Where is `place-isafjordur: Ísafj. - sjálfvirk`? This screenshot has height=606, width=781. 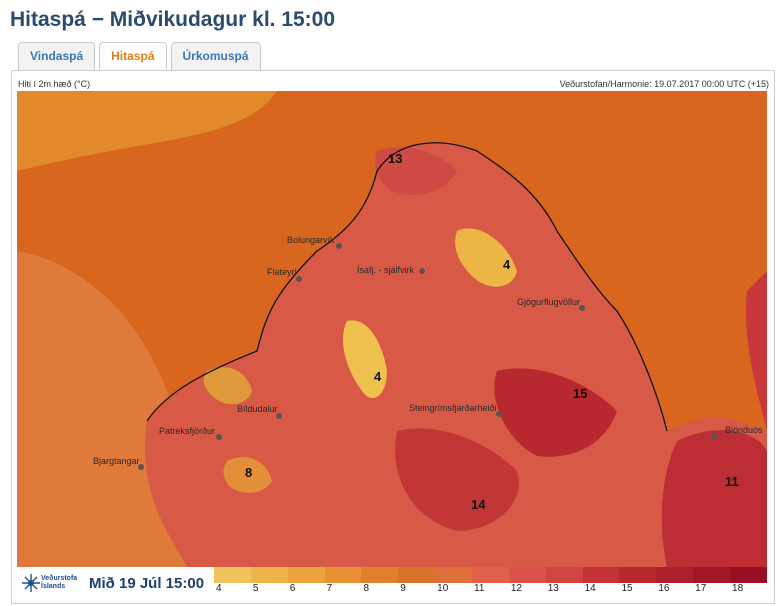
place-isafjordur: Ísafj. - sjálfvirk is located at coordinates (386, 270).